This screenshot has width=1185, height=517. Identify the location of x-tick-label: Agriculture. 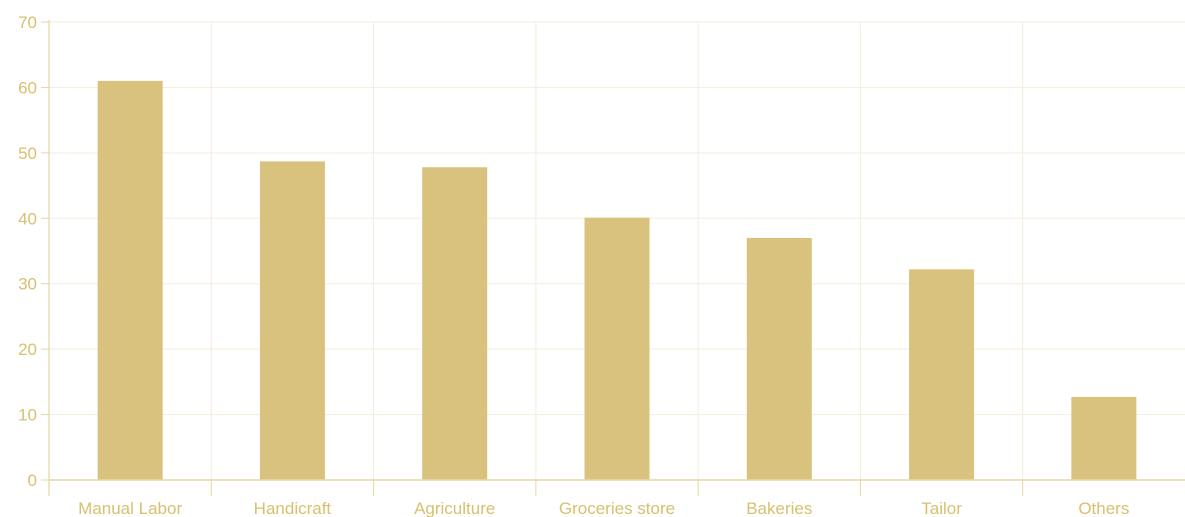
(454, 508).